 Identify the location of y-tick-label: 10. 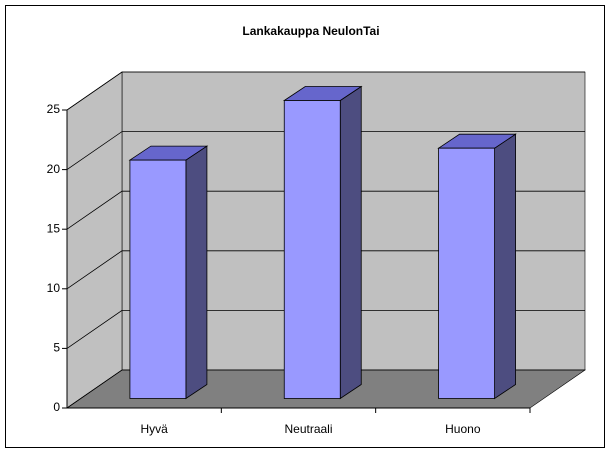
(54, 288).